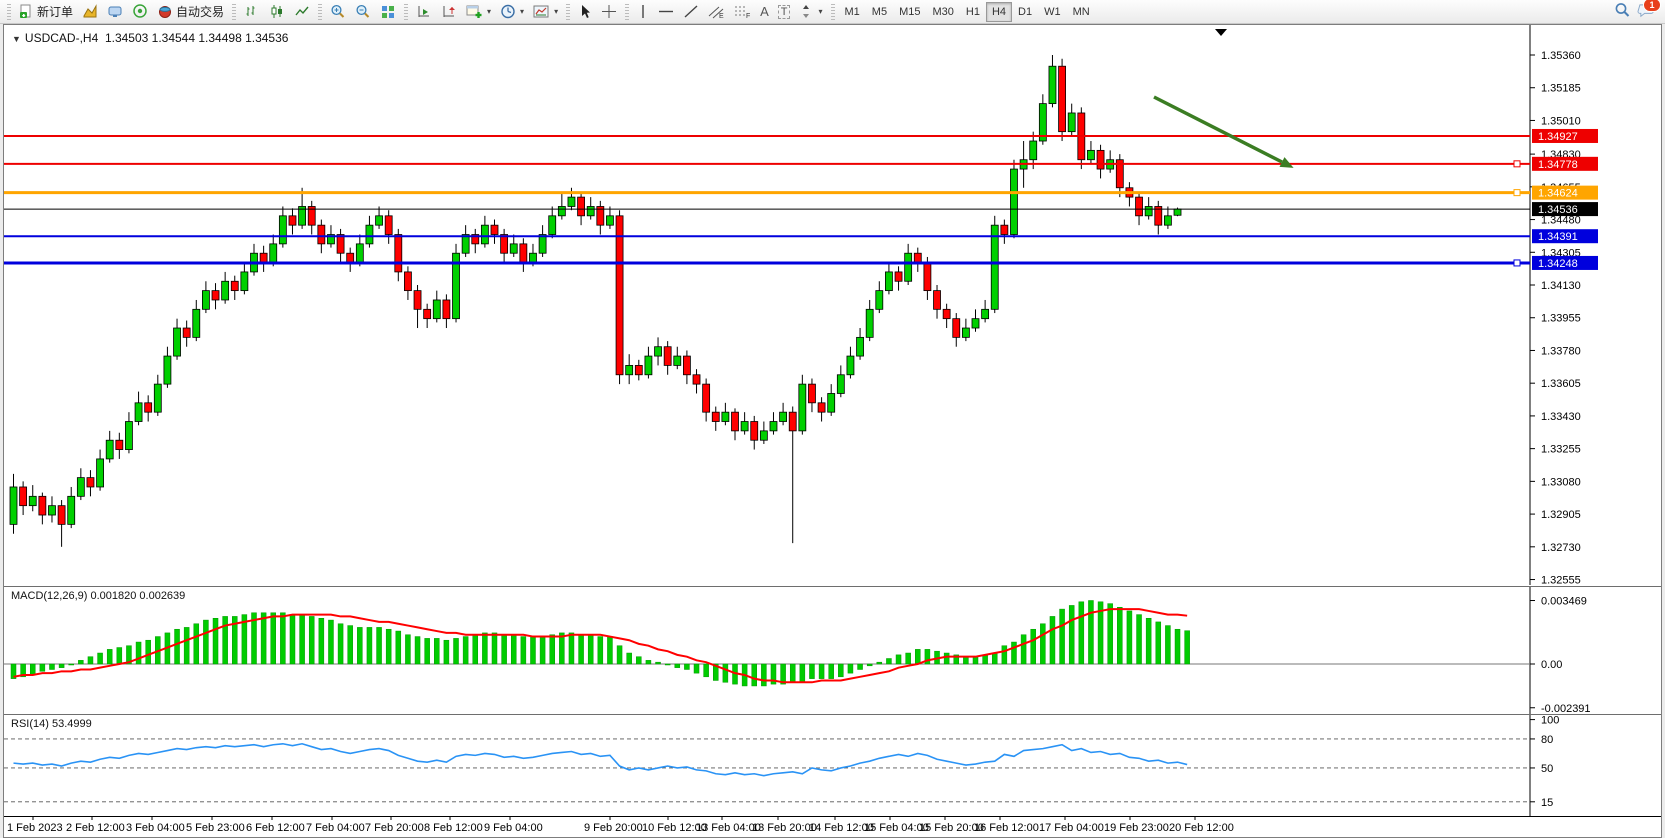 This screenshot has width=1665, height=838. What do you see at coordinates (90, 12) in the screenshot?
I see `chart-window-button` at bounding box center [90, 12].